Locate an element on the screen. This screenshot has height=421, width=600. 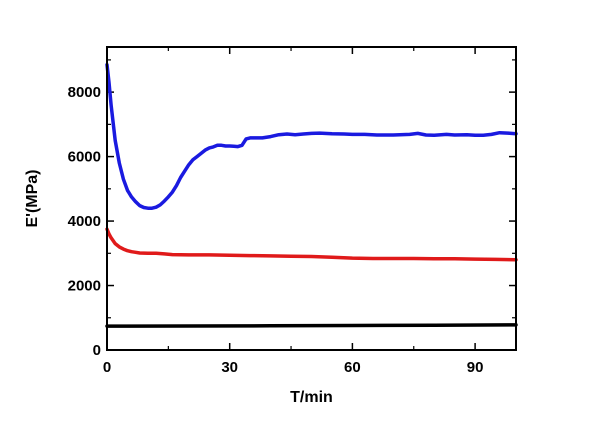
x-axis-title: T/min is located at coordinates (311, 397).